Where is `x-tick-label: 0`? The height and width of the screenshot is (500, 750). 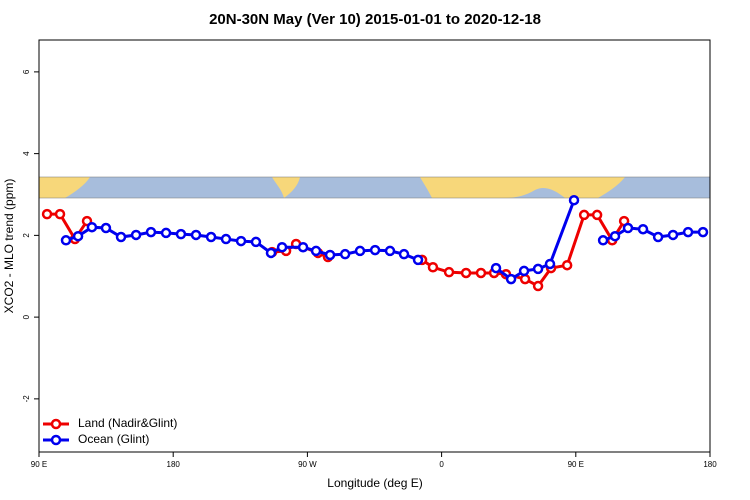
x-tick-label: 0 is located at coordinates (441, 464).